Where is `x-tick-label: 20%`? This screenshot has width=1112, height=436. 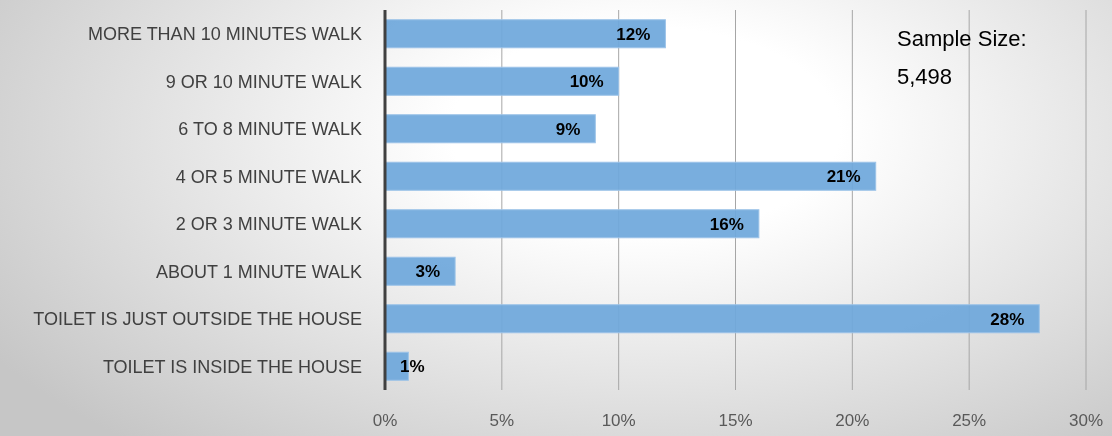 x-tick-label: 20% is located at coordinates (852, 420).